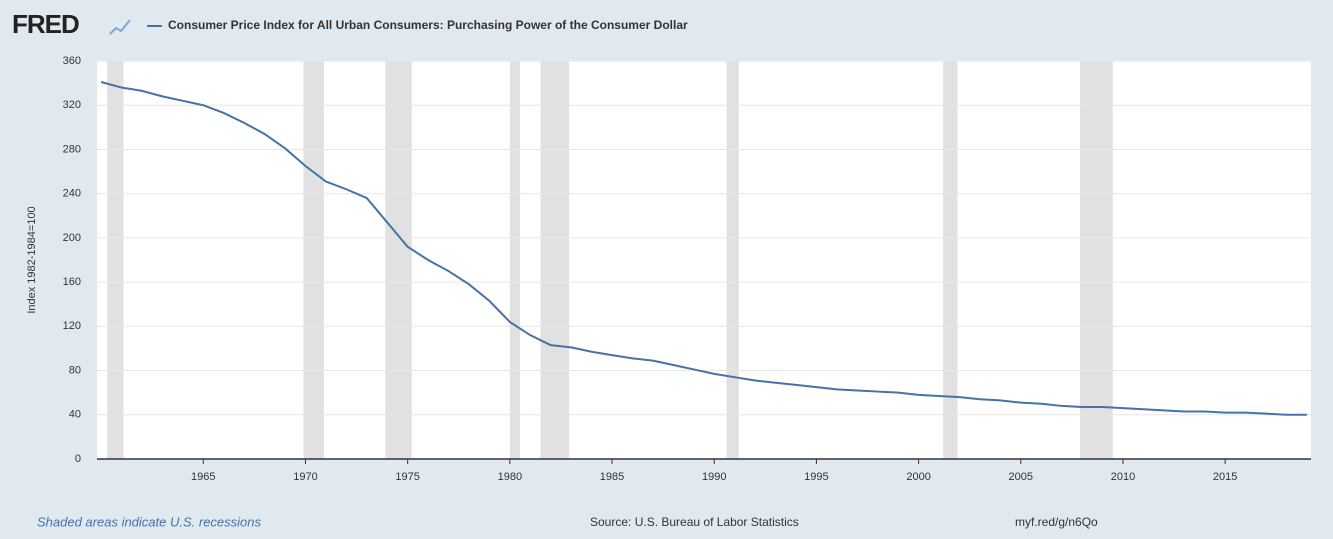 The width and height of the screenshot is (1333, 539). What do you see at coordinates (694, 522) in the screenshot?
I see `source: Source: U.S. Bureau of Labor Statistics` at bounding box center [694, 522].